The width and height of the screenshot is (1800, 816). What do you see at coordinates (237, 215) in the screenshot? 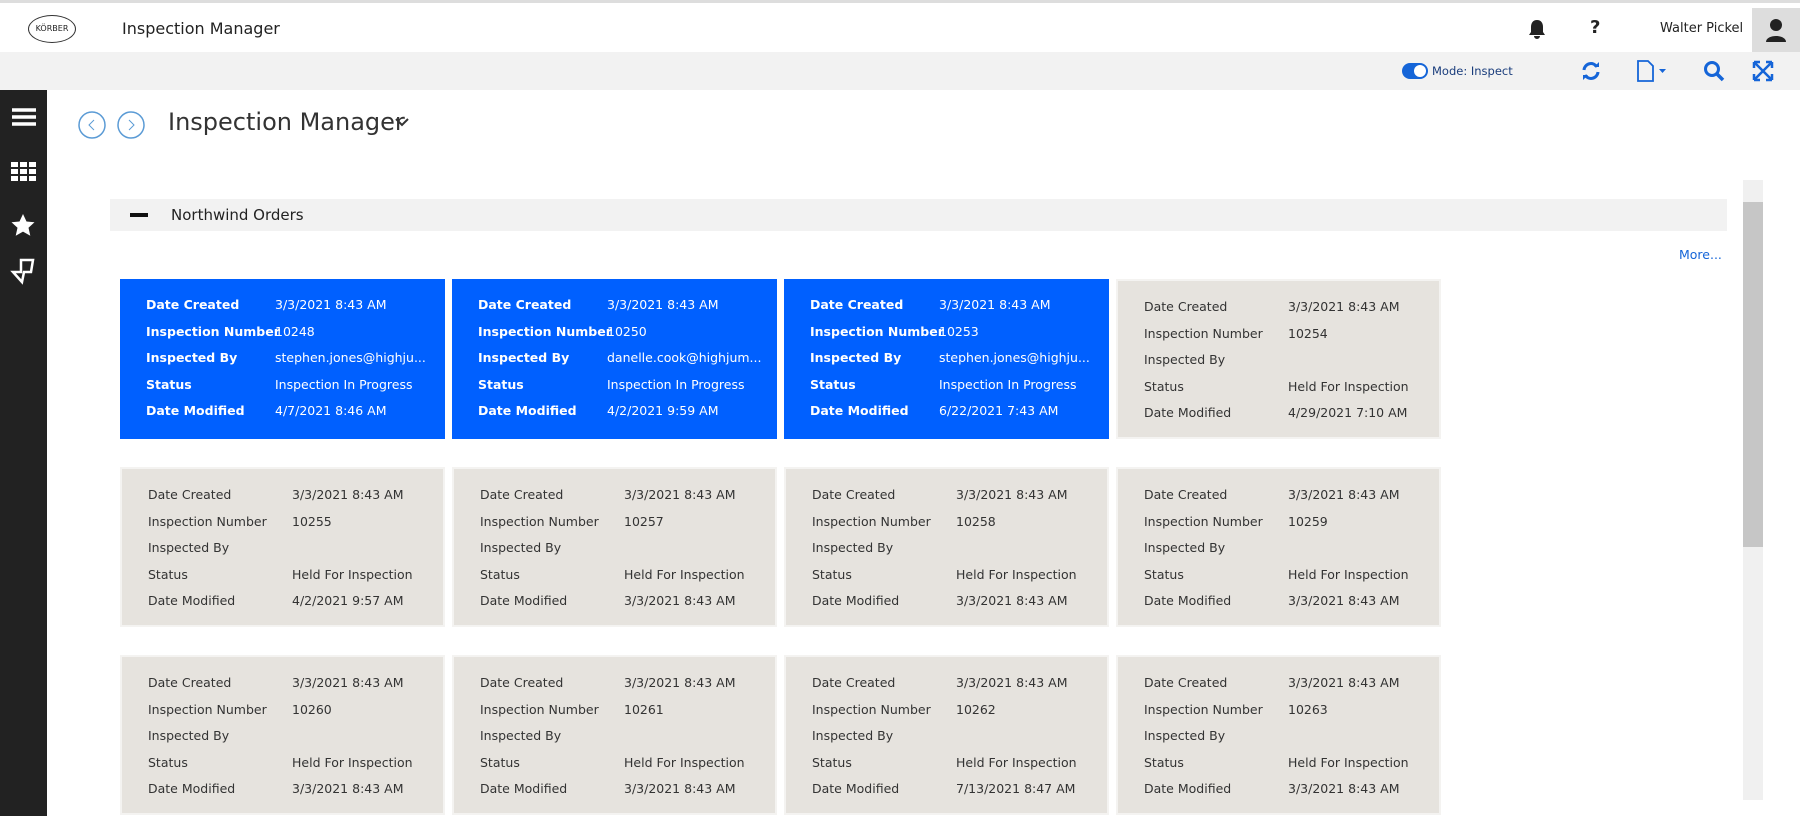
I see `section-title: Northwind Orders` at bounding box center [237, 215].